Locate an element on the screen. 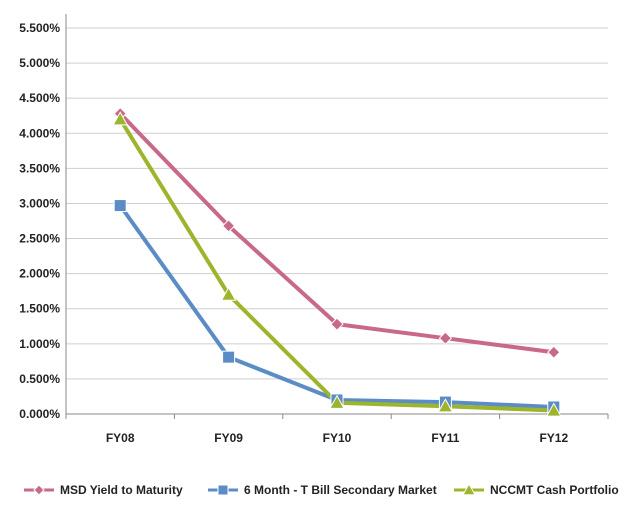 This screenshot has height=512, width=636. x-tick-label: FY11 is located at coordinates (445, 438).